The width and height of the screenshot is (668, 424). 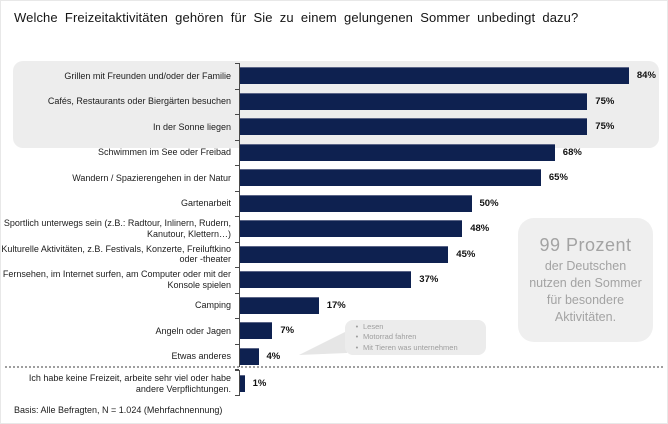 What do you see at coordinates (260, 356) in the screenshot?
I see `bar-cell: 4%` at bounding box center [260, 356].